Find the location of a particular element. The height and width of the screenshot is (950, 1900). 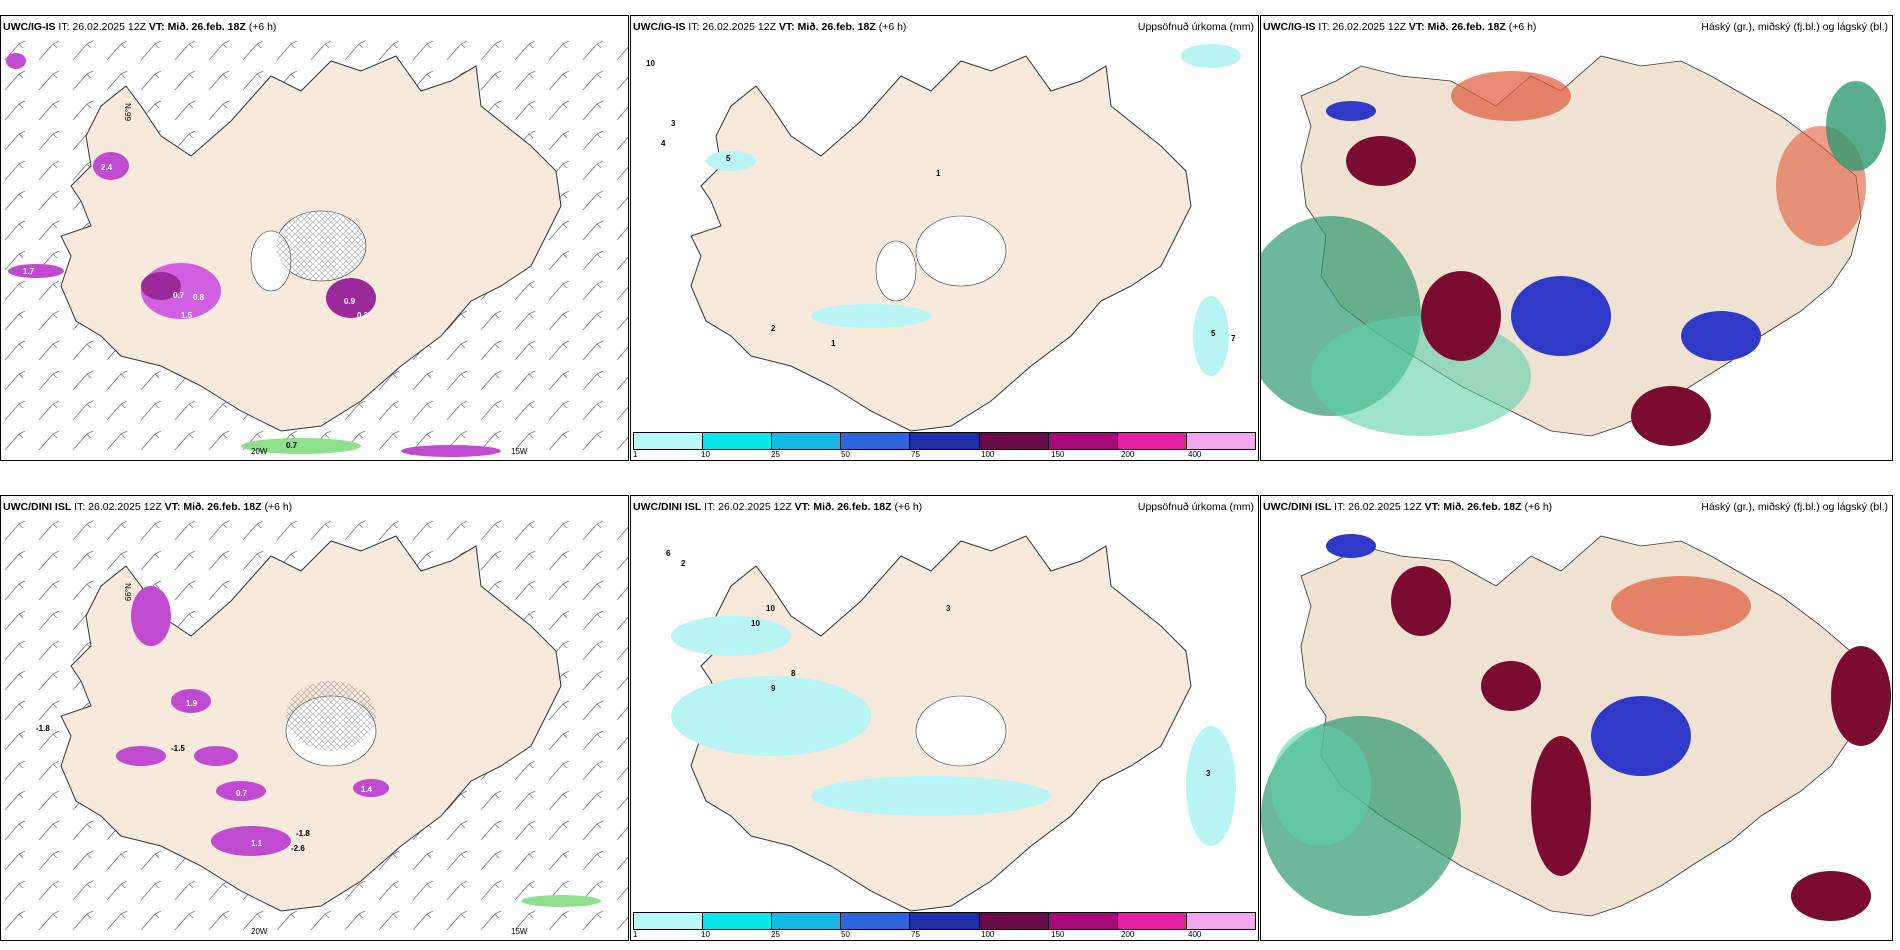

snow-label: 1.4 is located at coordinates (367, 789).